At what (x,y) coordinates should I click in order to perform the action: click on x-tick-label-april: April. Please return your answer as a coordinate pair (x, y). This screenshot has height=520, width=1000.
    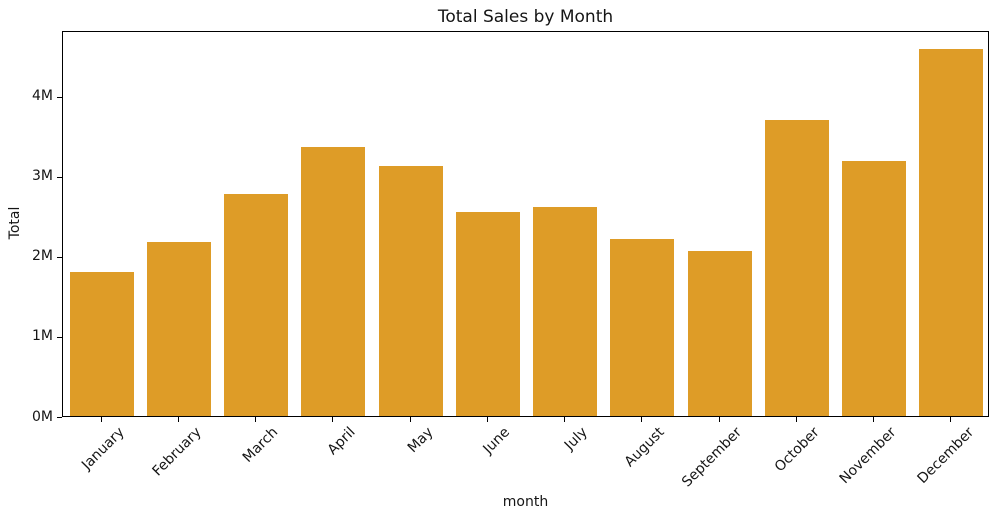
    Looking at the image, I should click on (342, 441).